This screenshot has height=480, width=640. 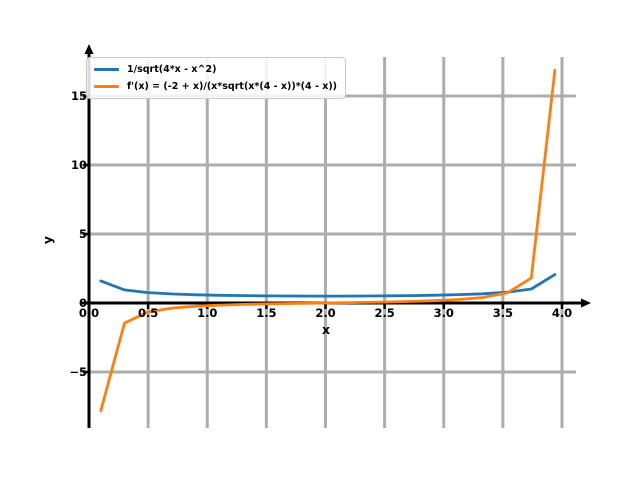 What do you see at coordinates (78, 372) in the screenshot?
I see `y-tick-label: −5` at bounding box center [78, 372].